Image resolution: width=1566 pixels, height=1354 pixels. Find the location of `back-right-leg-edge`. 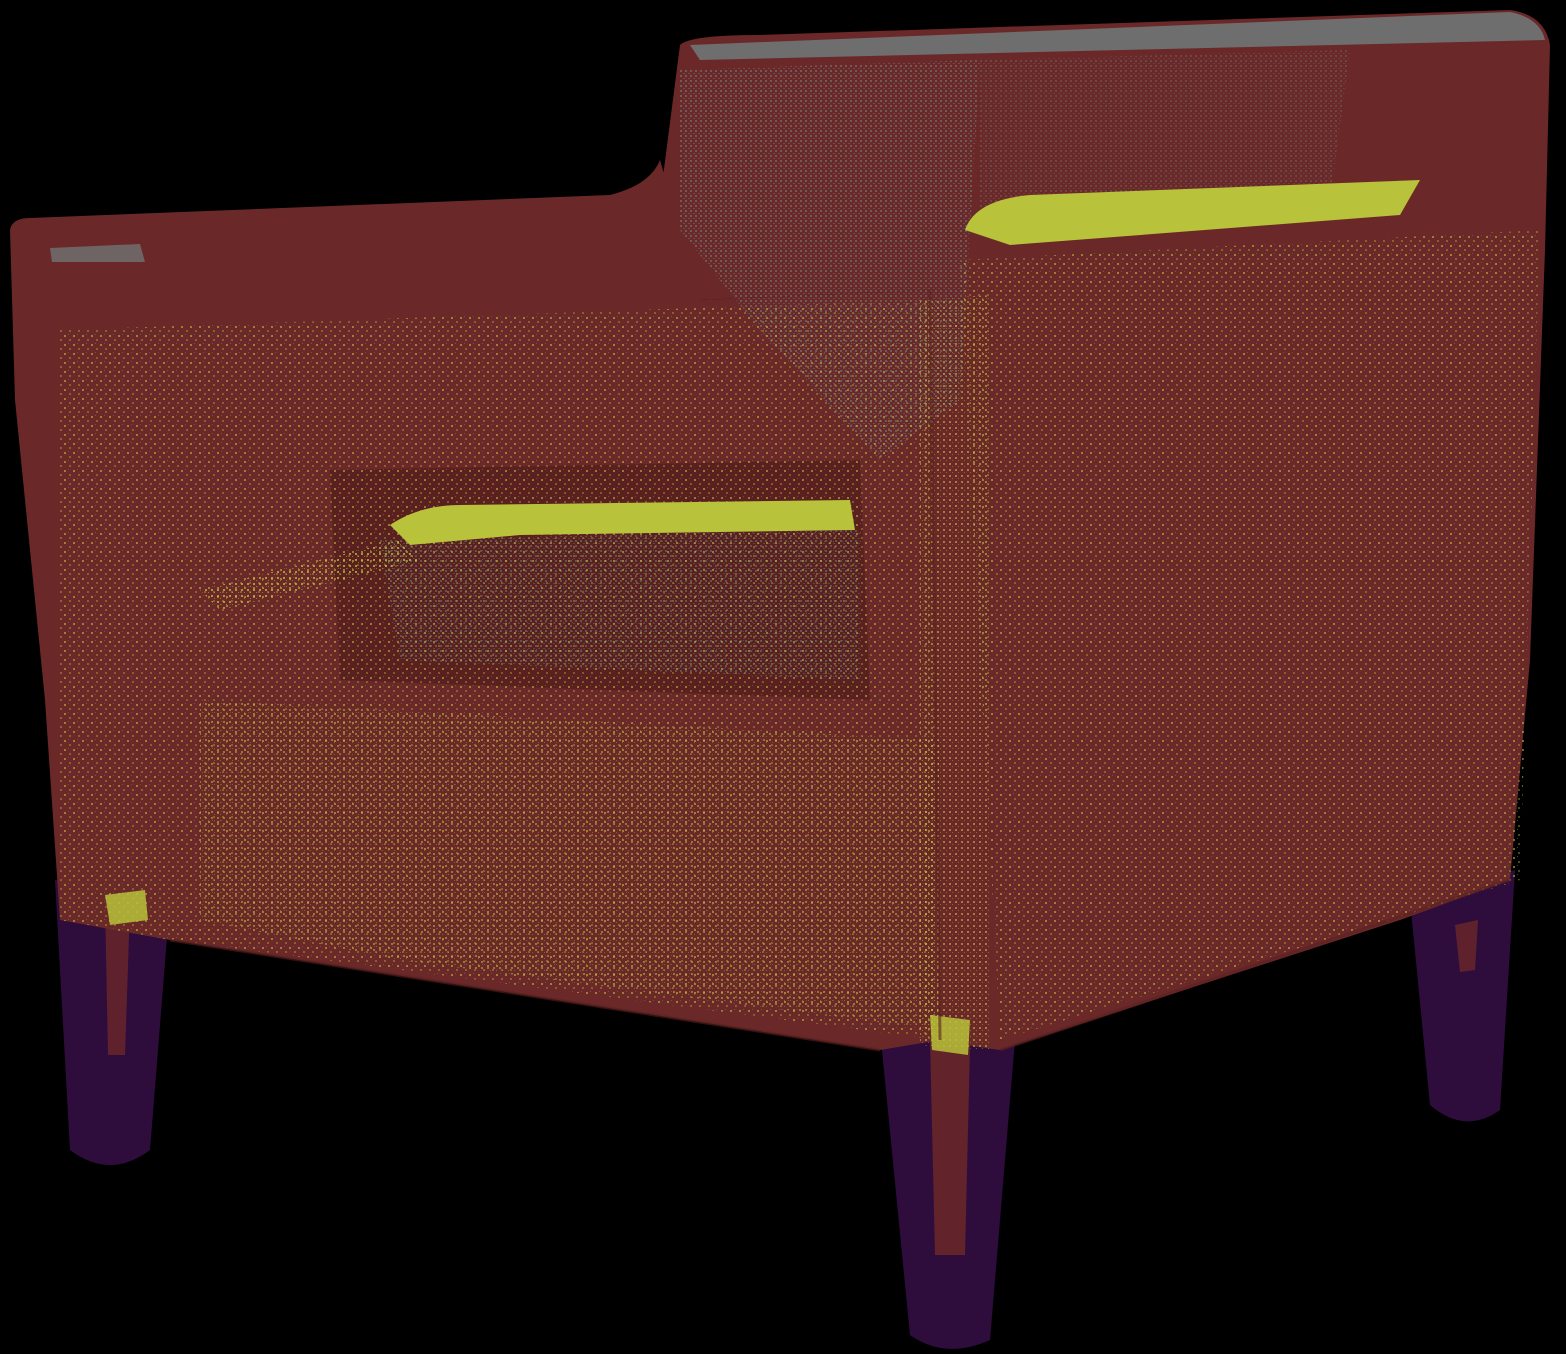

back-right-leg-edge is located at coordinates (1466, 946).